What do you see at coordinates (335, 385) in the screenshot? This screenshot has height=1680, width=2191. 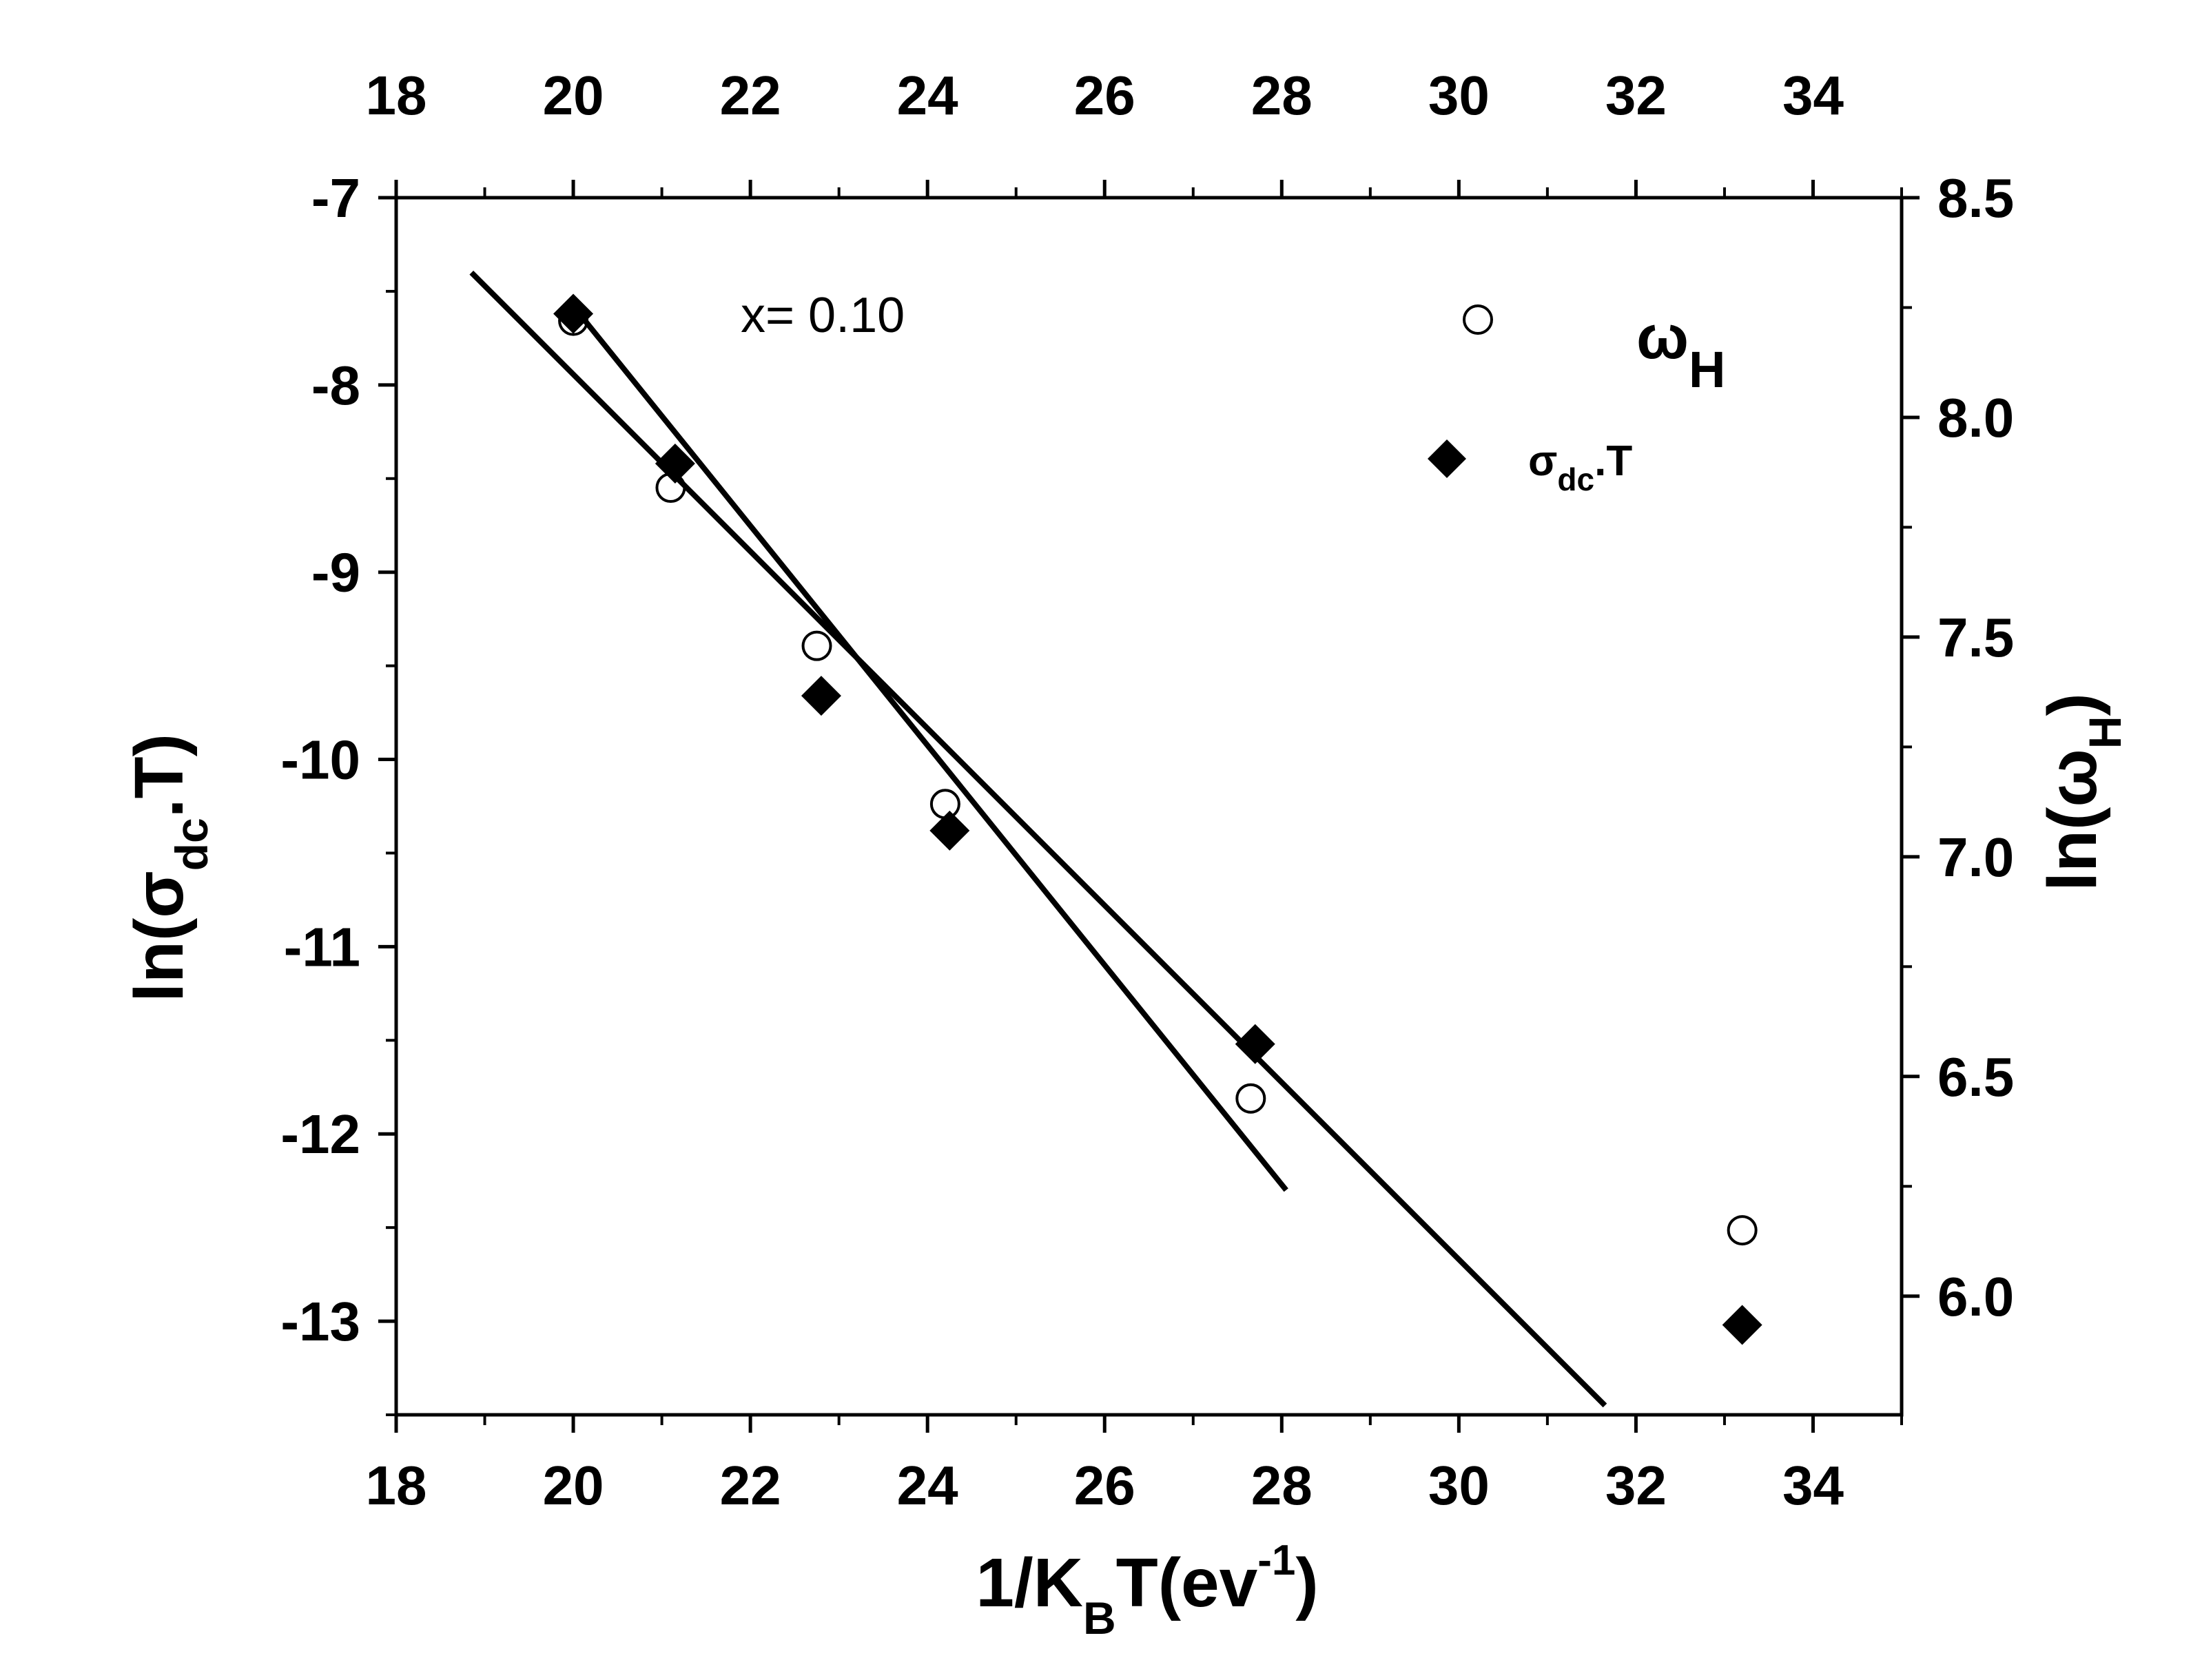 I see `y-left-tick-label: -8` at bounding box center [335, 385].